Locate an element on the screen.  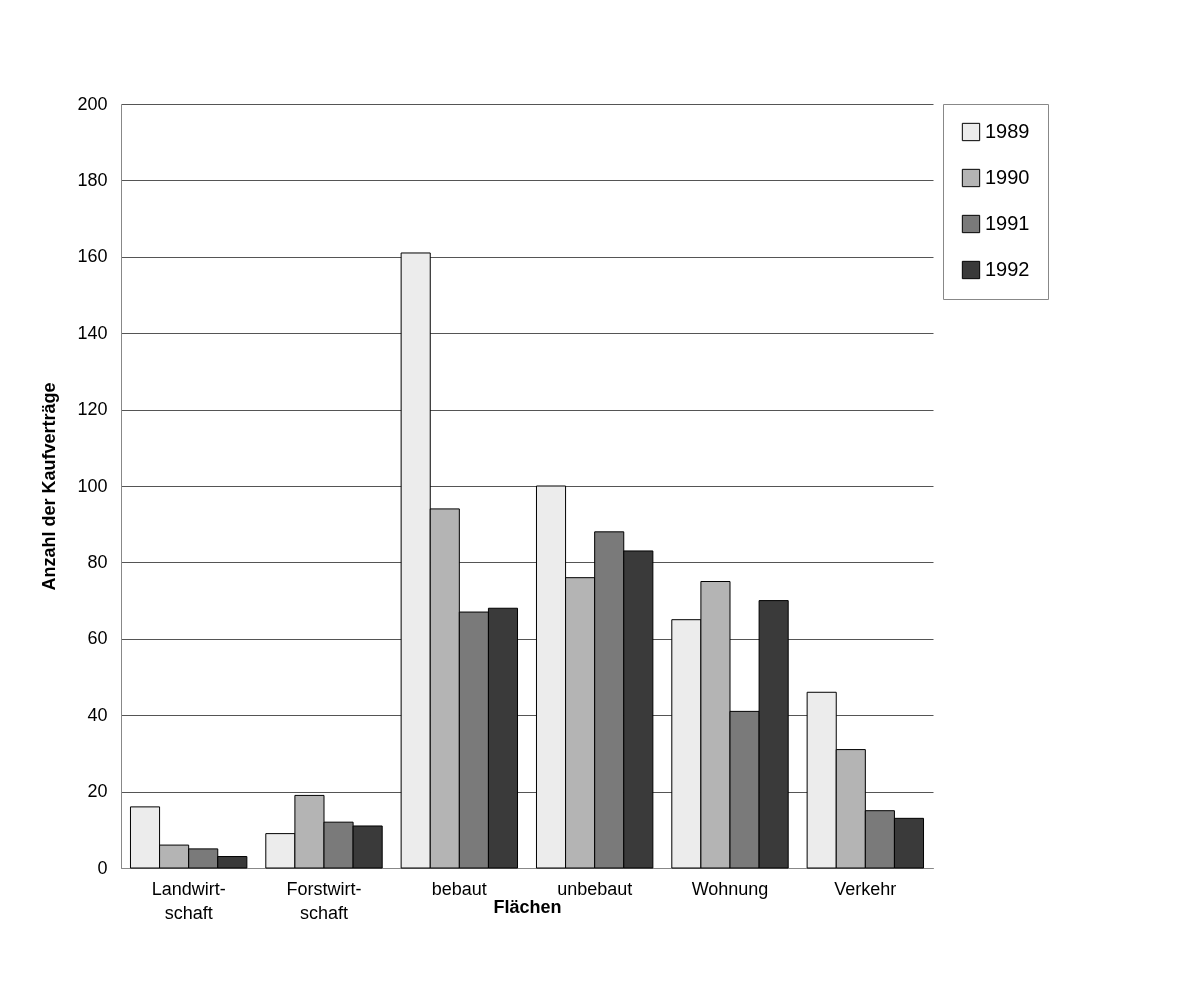
legend-label: 1990 is located at coordinates (1007, 177).